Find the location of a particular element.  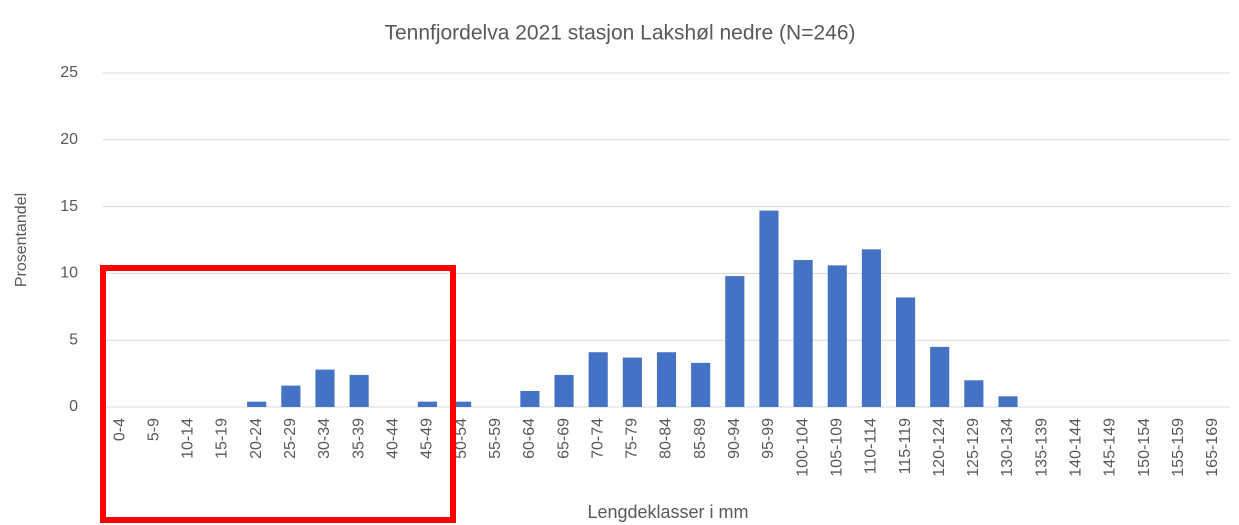

x-tick-label: 15-19 is located at coordinates (222, 438).